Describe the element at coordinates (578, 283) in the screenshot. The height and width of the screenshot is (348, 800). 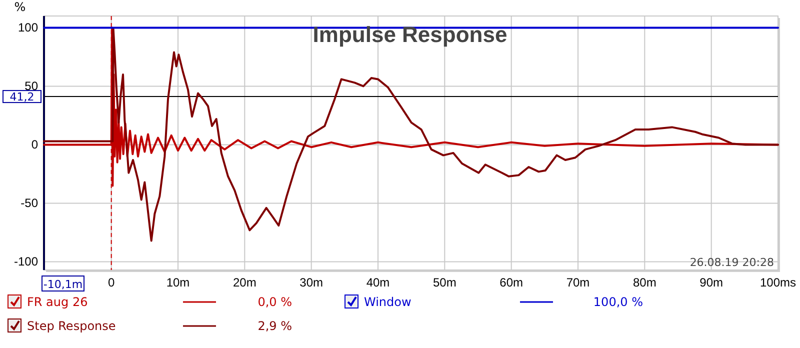
I see `x-tick-label: 70m` at that location.